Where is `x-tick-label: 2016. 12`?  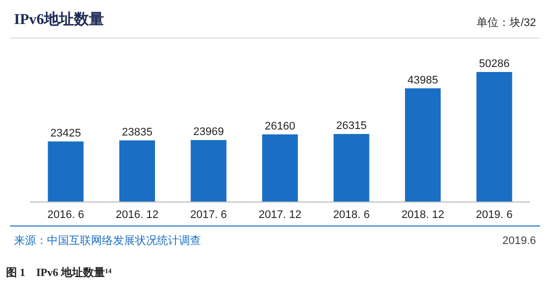
x-tick-label: 2016. 12 is located at coordinates (137, 215).